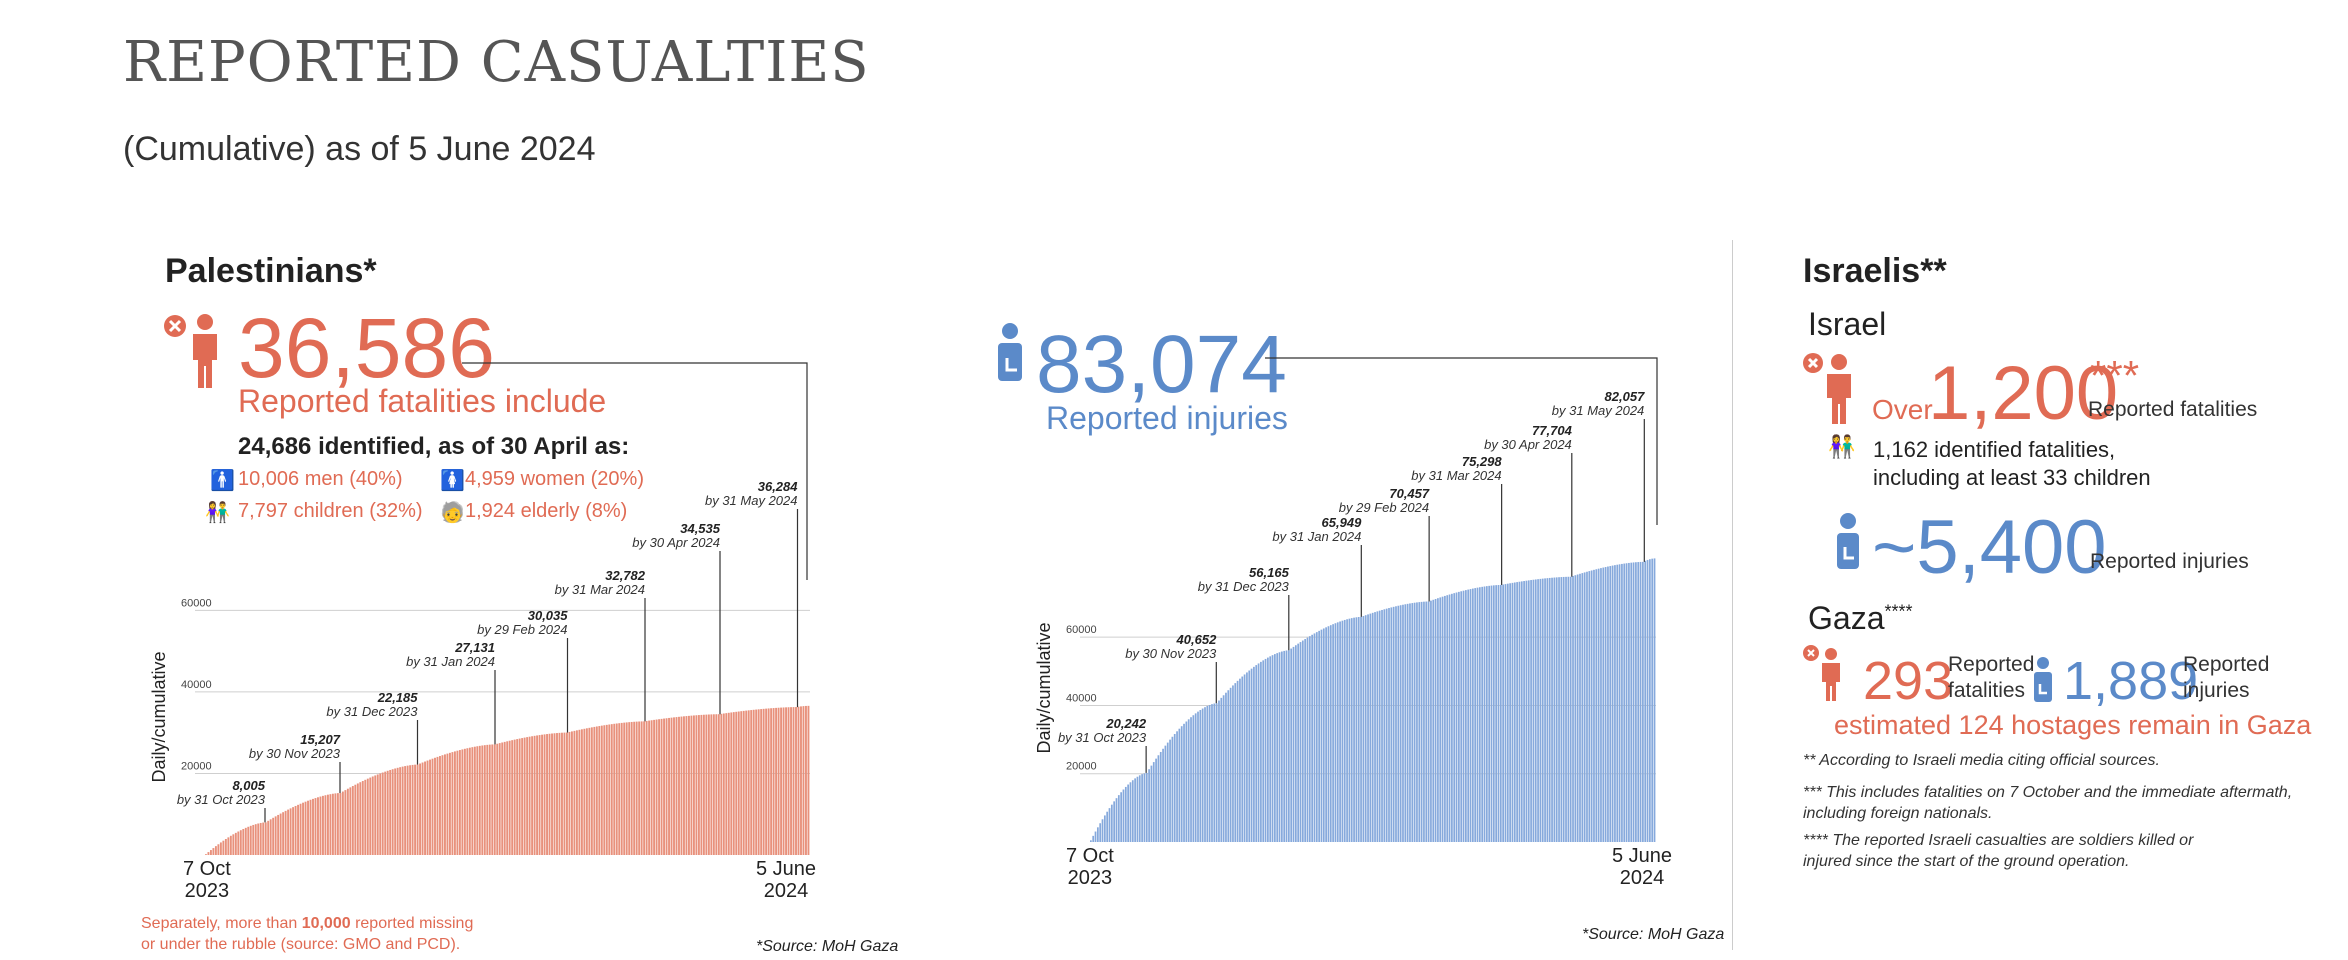 The image size is (2348, 960). I want to click on chart1-x-start: 7 Oct 2023, so click(207, 880).